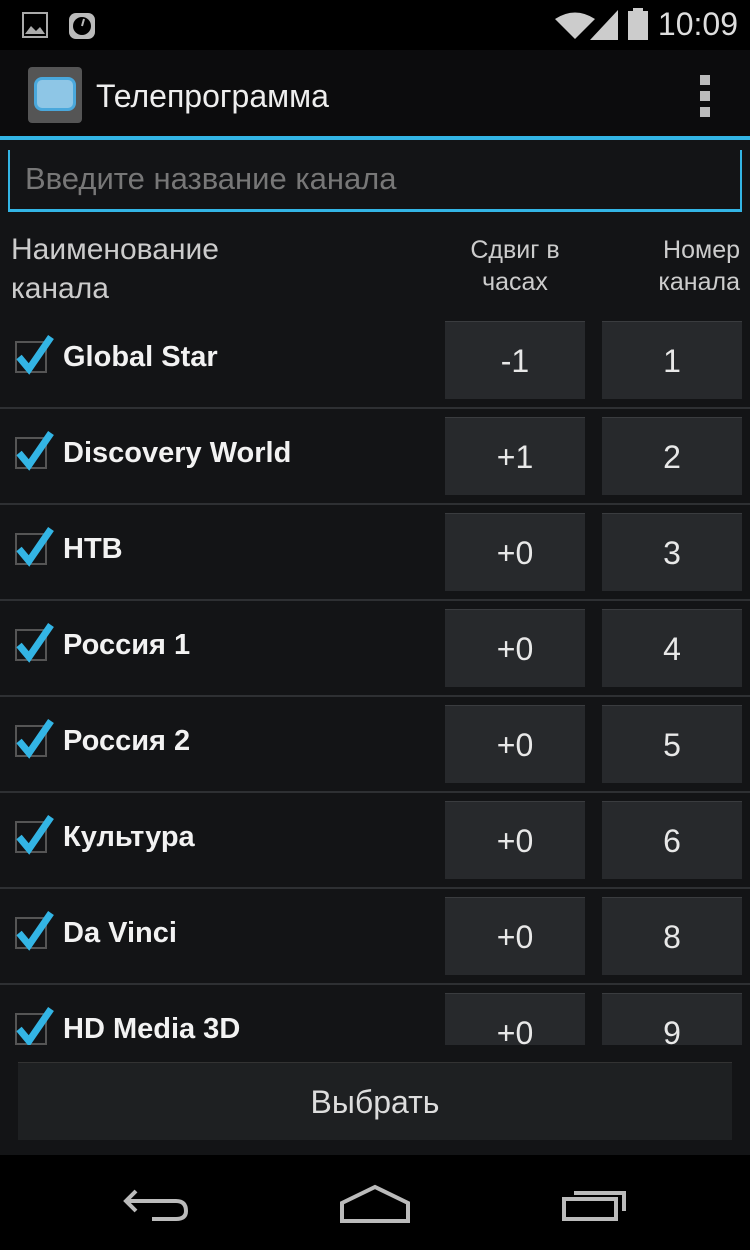 Image resolution: width=750 pixels, height=1250 pixels. I want to click on channel-name: Da Vinci, so click(120, 933).